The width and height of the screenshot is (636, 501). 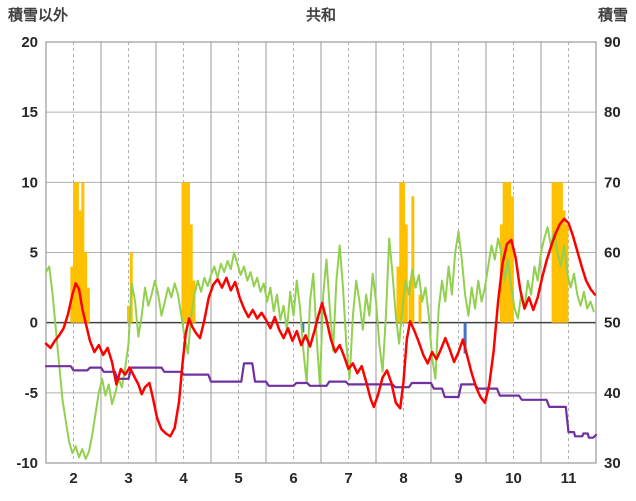 What do you see at coordinates (513, 478) in the screenshot?
I see `x-axis-tick-label: 10` at bounding box center [513, 478].